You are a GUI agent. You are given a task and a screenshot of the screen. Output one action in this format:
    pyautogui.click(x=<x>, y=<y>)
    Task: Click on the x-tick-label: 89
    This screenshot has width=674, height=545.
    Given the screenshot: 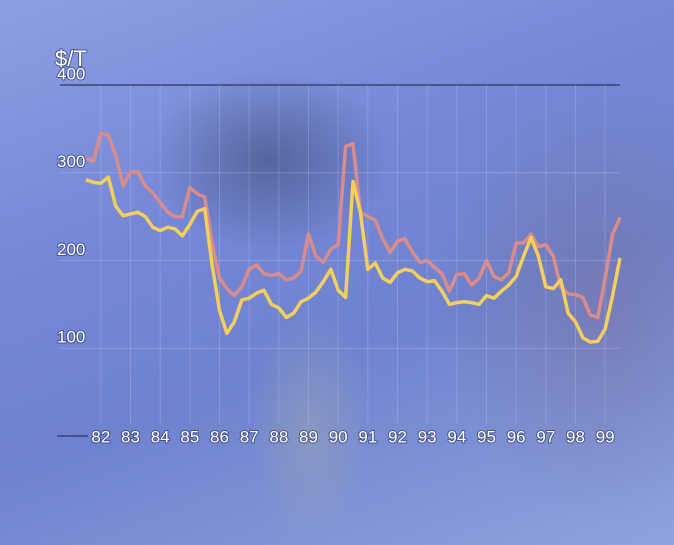 What is the action you would take?
    pyautogui.click(x=308, y=436)
    